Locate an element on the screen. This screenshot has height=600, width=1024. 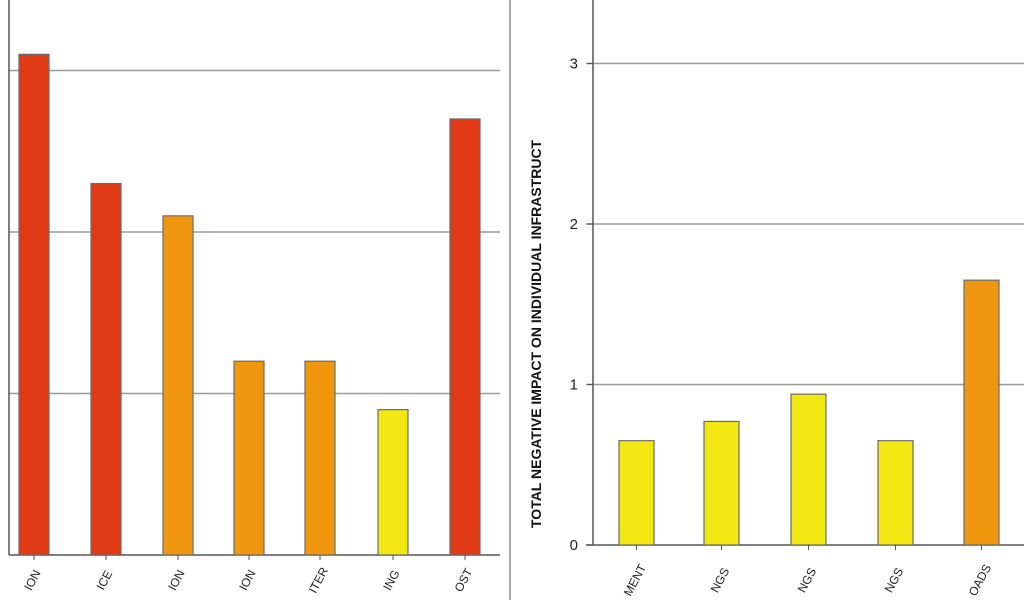
right-category-label: OADS is located at coordinates (980, 580).